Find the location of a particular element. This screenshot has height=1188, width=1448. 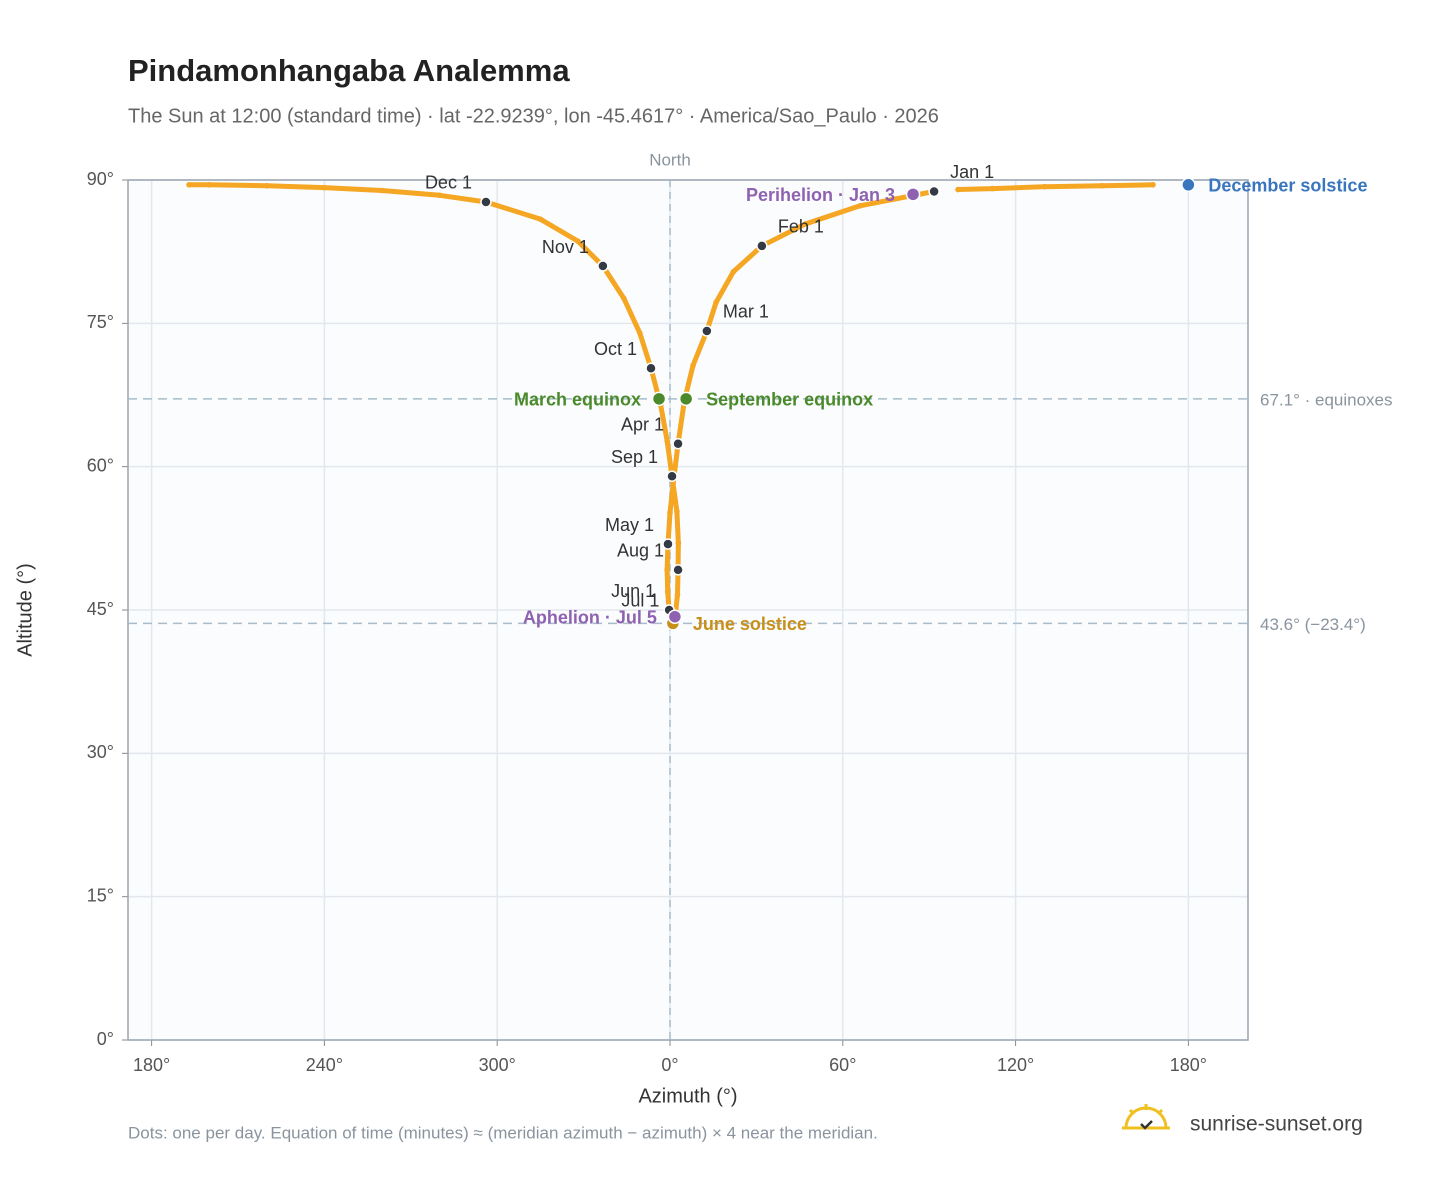

month-label: Nov 1 is located at coordinates (565, 247).